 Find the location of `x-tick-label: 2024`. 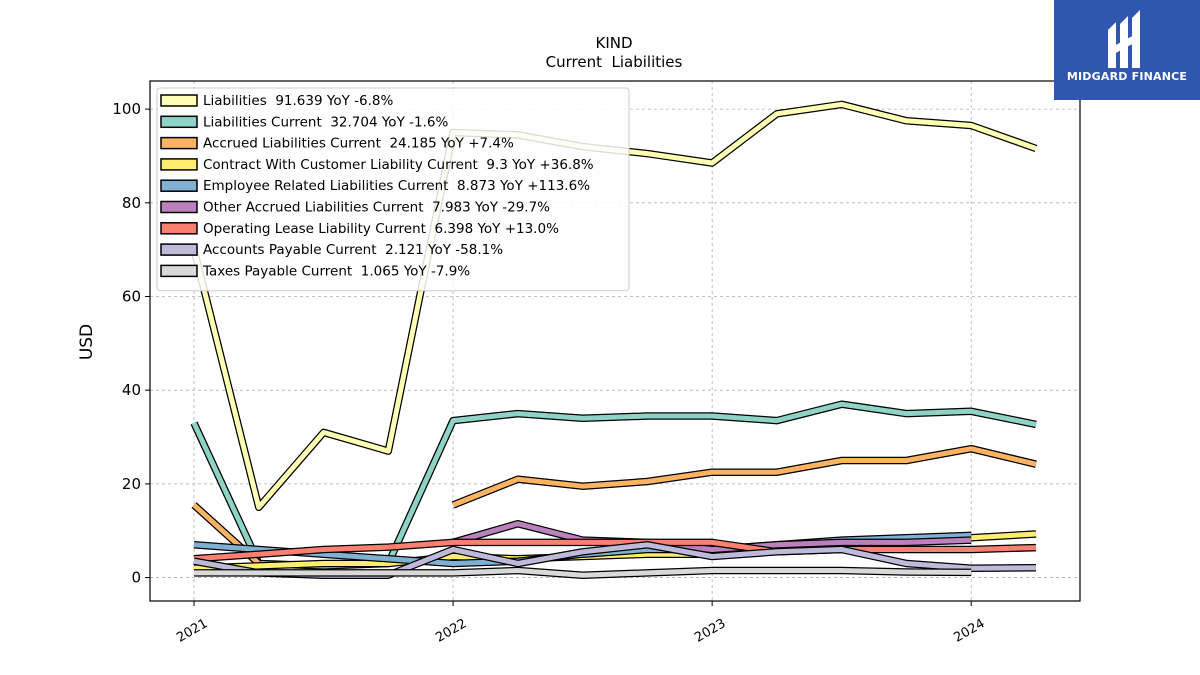

x-tick-label: 2024 is located at coordinates (969, 631).